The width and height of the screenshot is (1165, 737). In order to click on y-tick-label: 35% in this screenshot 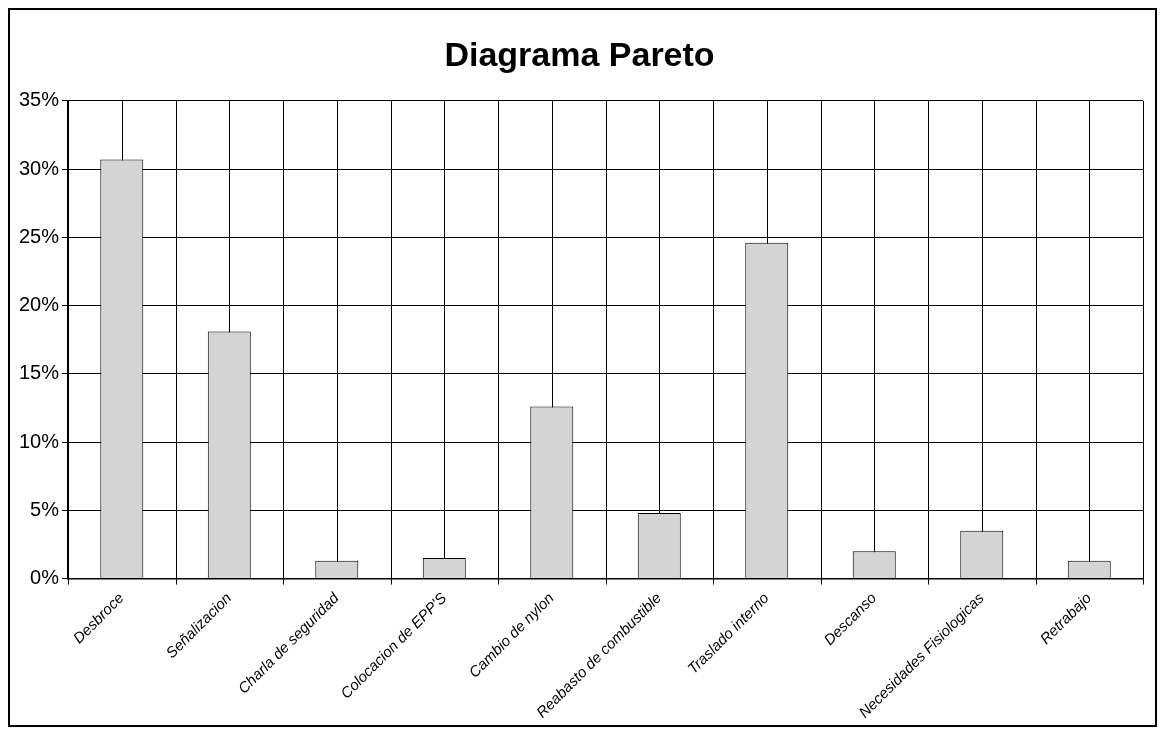, I will do `click(39, 99)`.